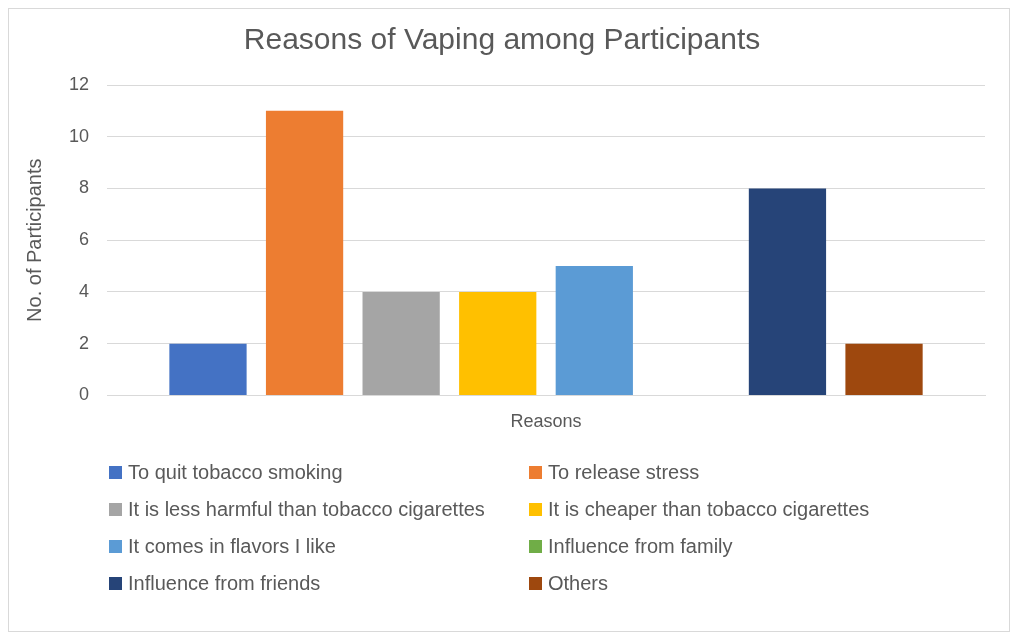  Describe the element at coordinates (709, 509) in the screenshot. I see `legend-label: It is cheaper than tobacco cigarettes` at that location.